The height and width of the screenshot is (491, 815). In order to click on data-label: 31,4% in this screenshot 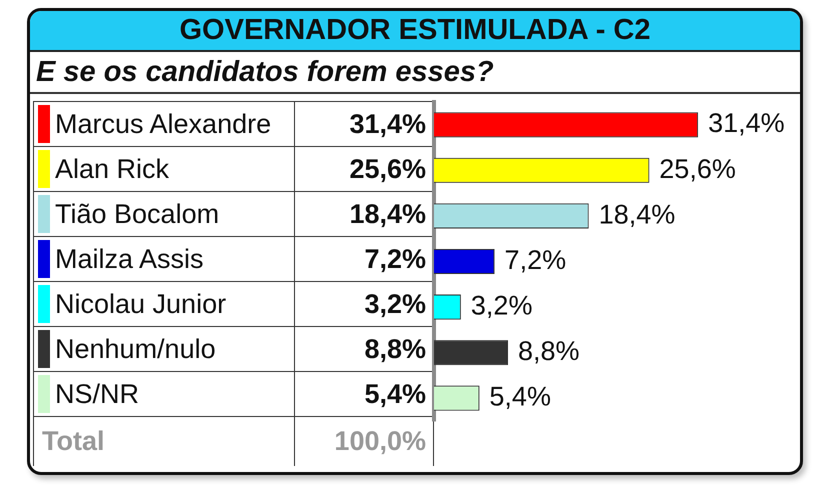, I will do `click(364, 124)`.